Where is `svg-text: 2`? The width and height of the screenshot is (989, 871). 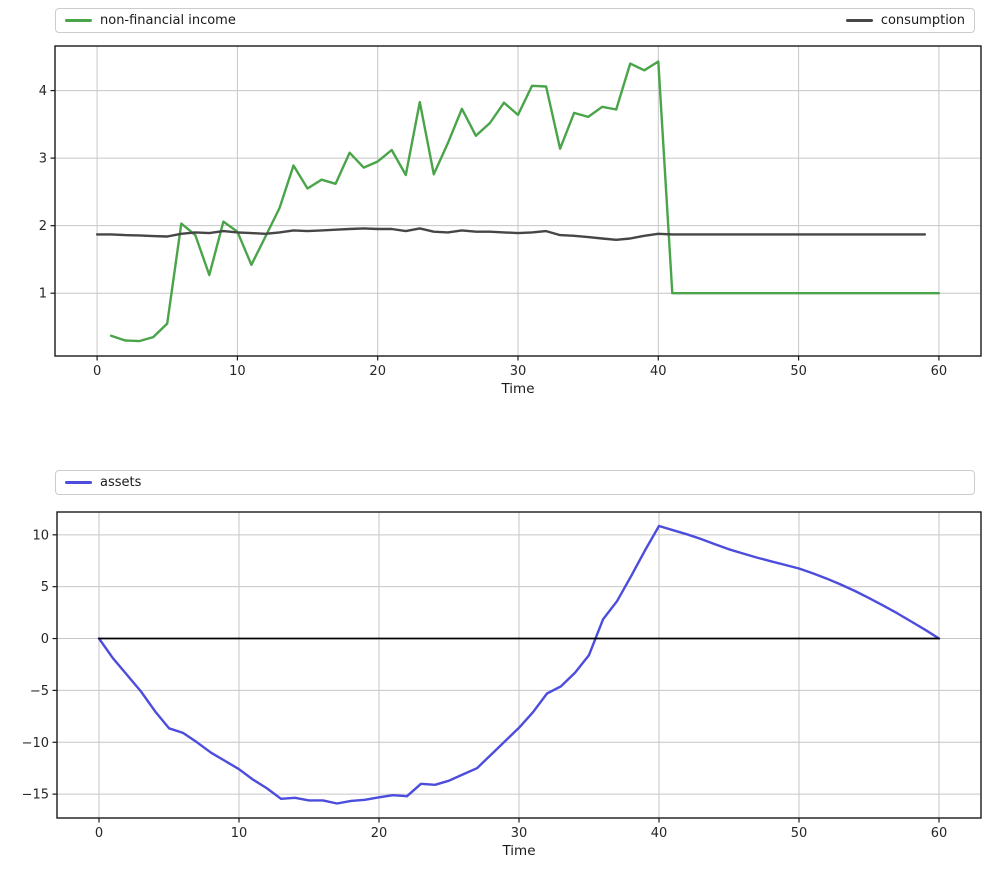
svg-text: 2 is located at coordinates (43, 226).